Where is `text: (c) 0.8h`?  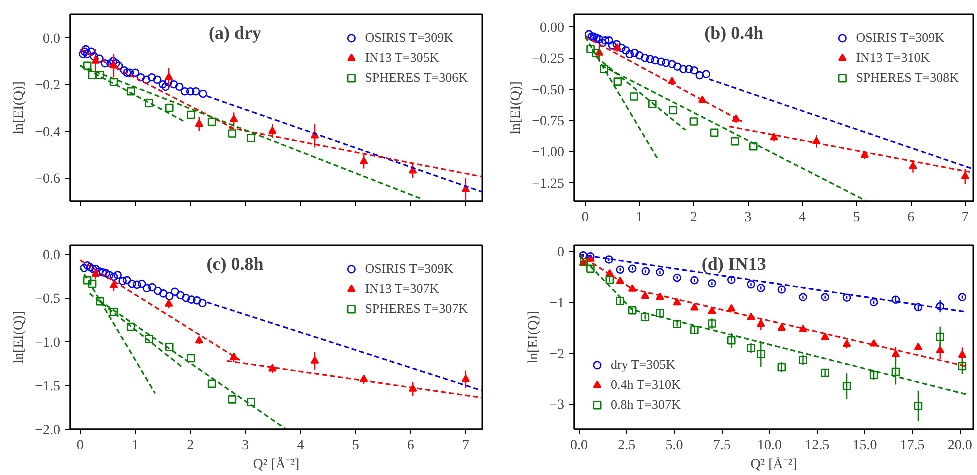
text: (c) 0.8h is located at coordinates (235, 264).